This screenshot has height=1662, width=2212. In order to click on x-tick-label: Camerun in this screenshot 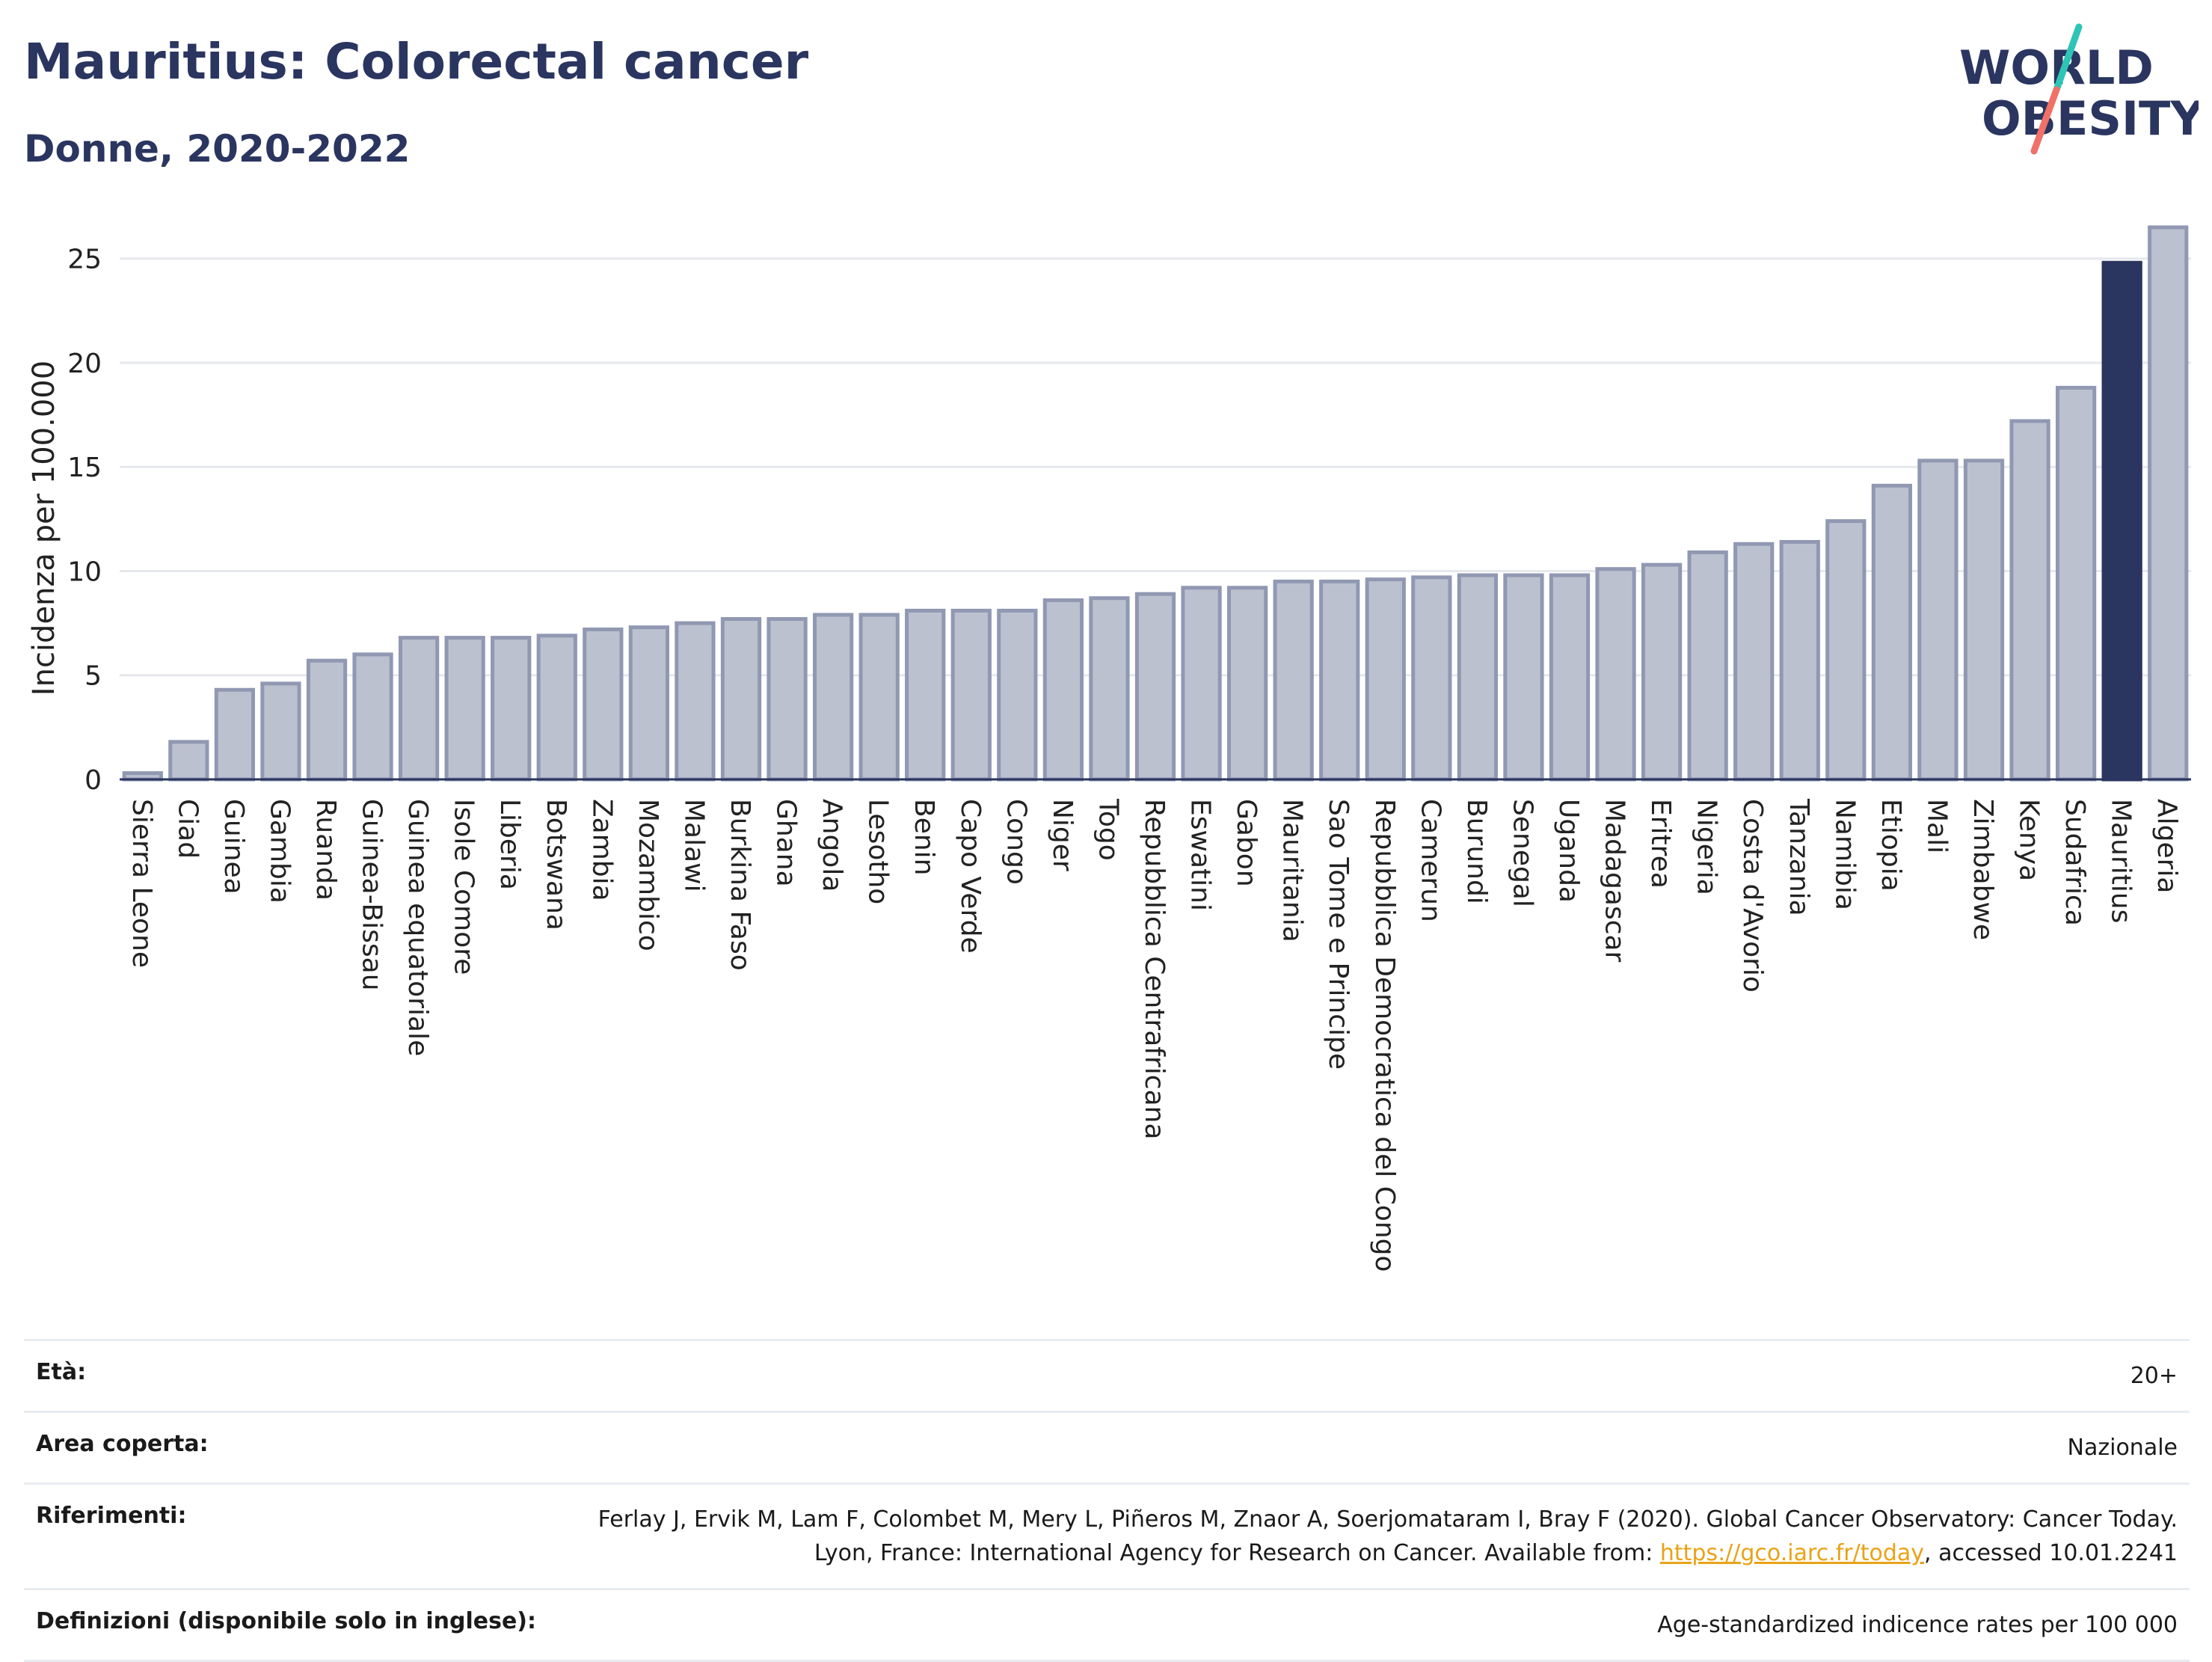, I will do `click(1430, 860)`.